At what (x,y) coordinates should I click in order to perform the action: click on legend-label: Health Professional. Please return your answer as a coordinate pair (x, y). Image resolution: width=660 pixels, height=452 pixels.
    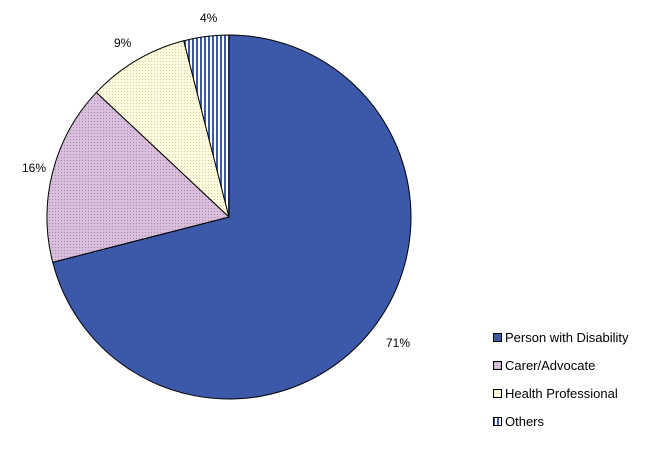
    Looking at the image, I should click on (561, 393).